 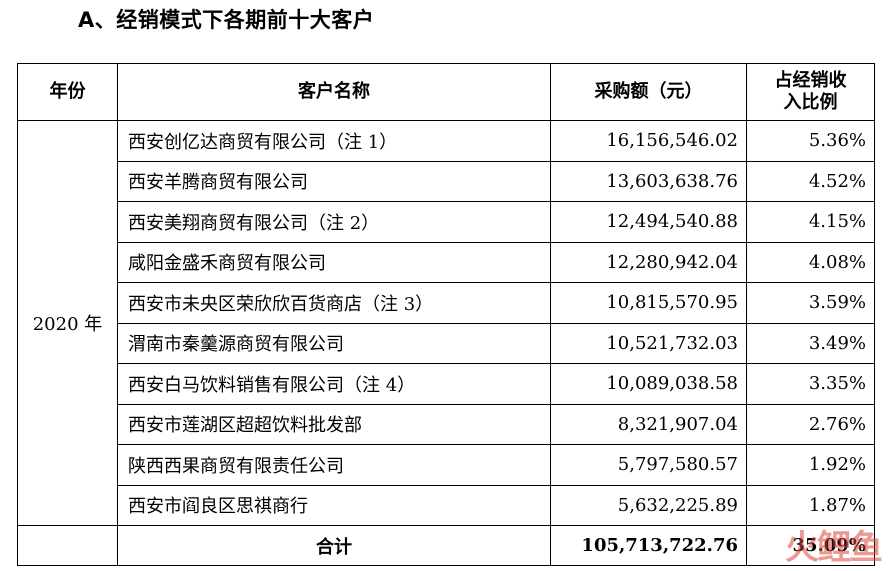 I want to click on customer-name: 西安创亿达商贸有限公司（注 1）, so click(x=334, y=141).